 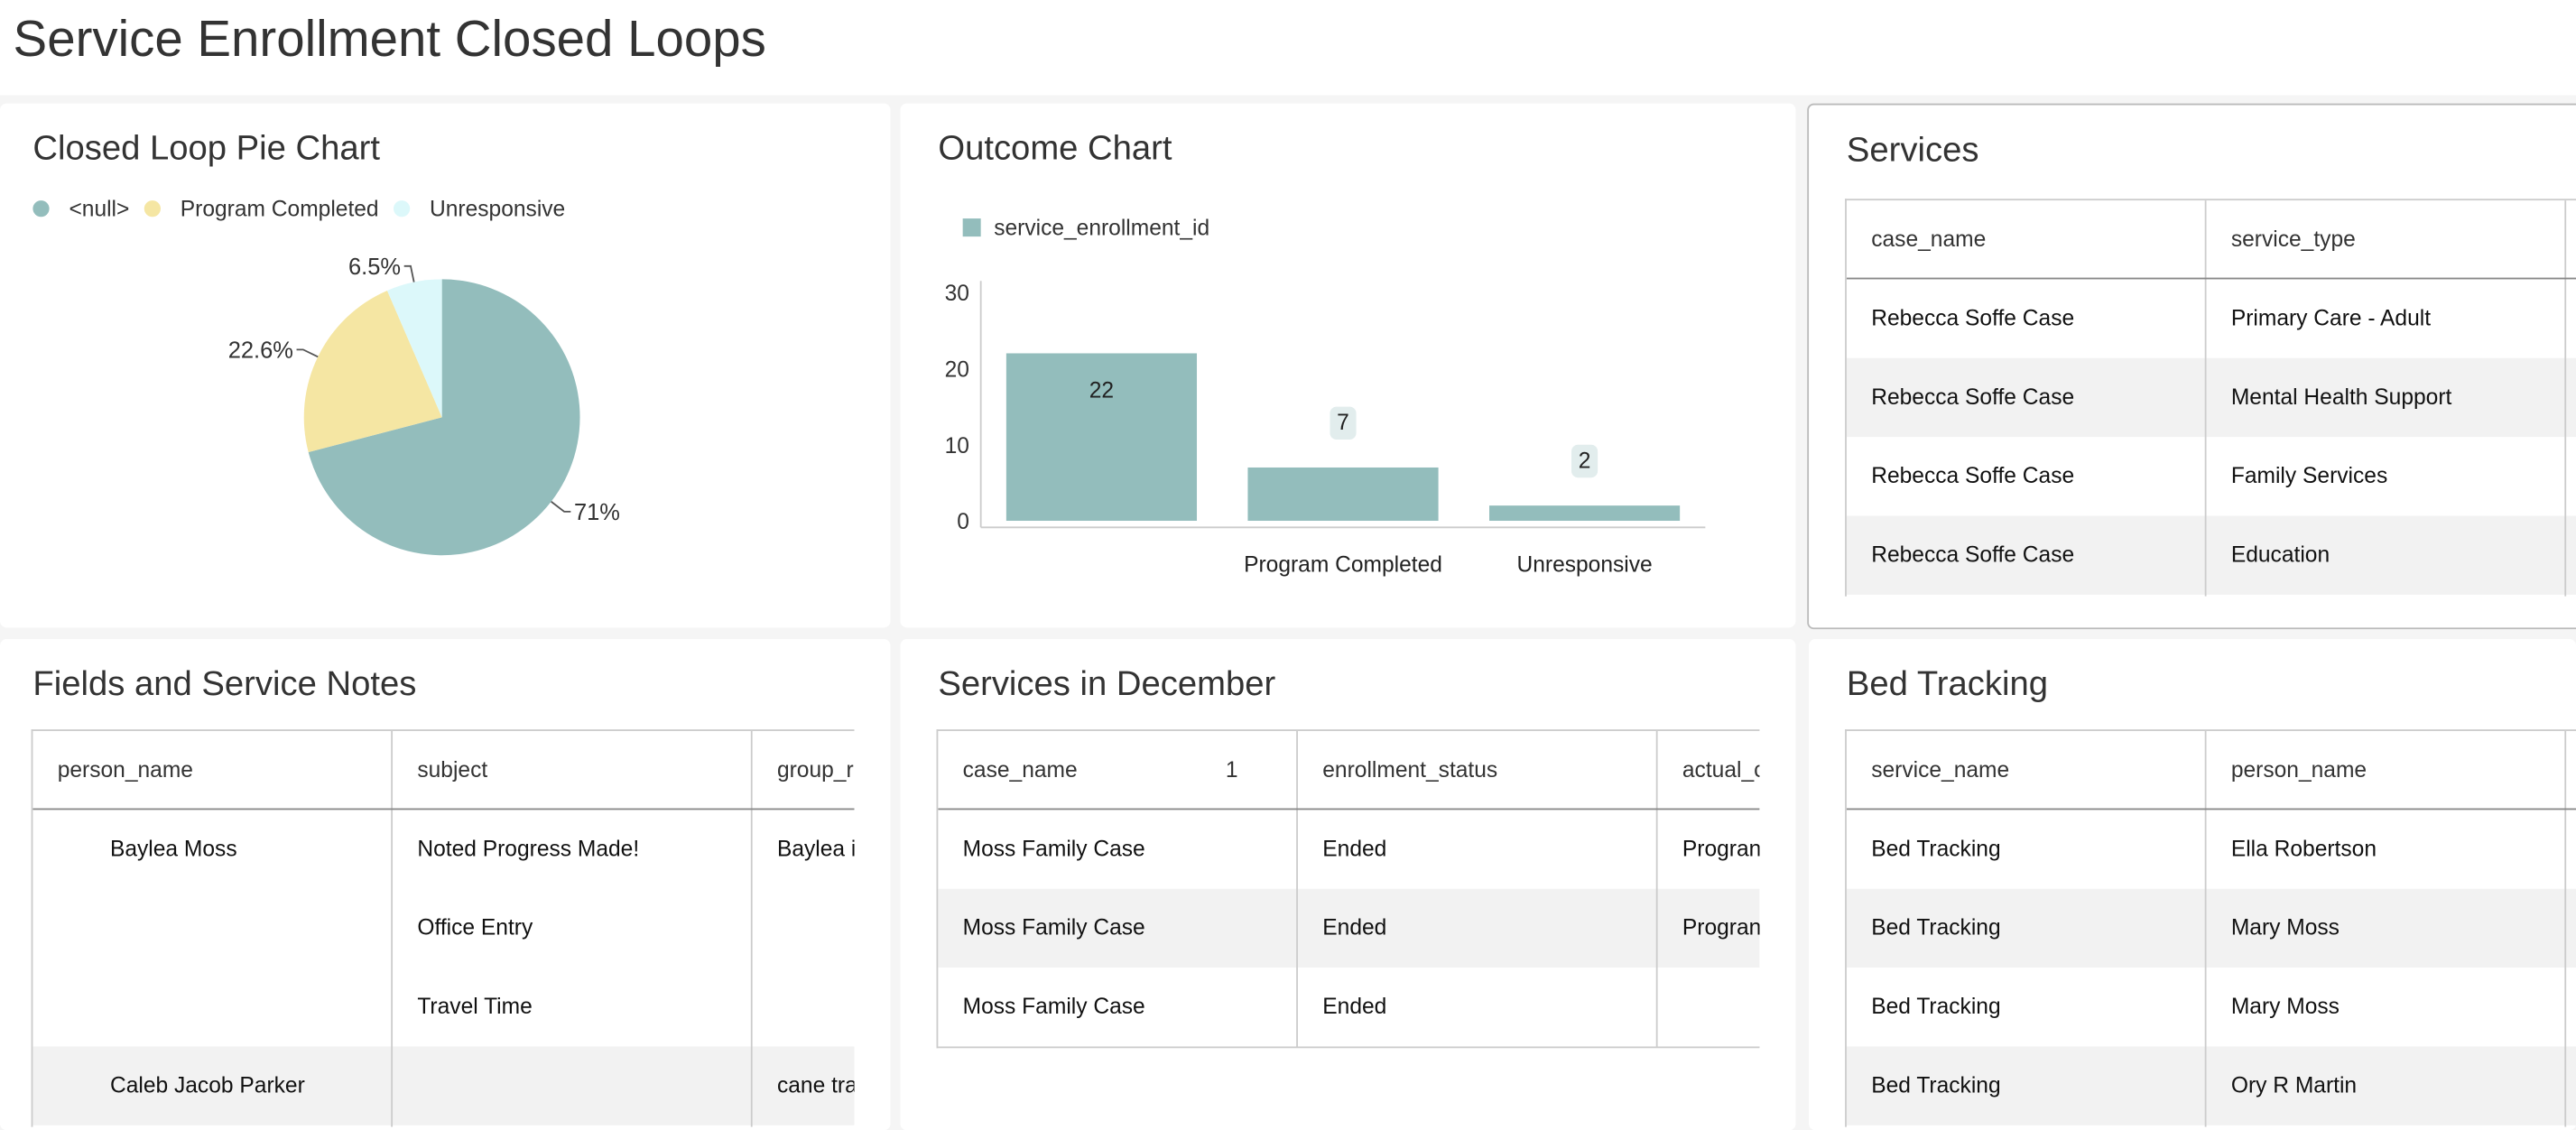 I want to click on column-label: case_name, so click(x=1020, y=770).